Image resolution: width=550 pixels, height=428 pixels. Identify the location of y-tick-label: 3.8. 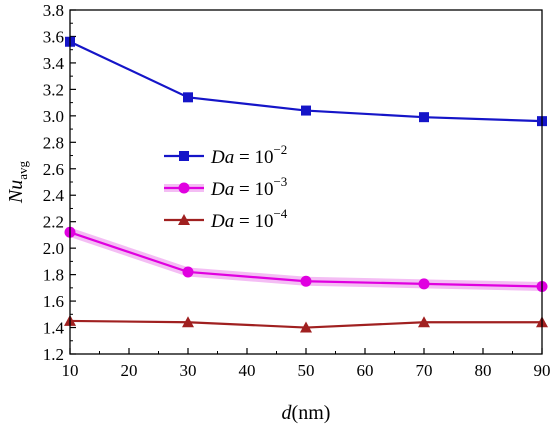
(53, 10).